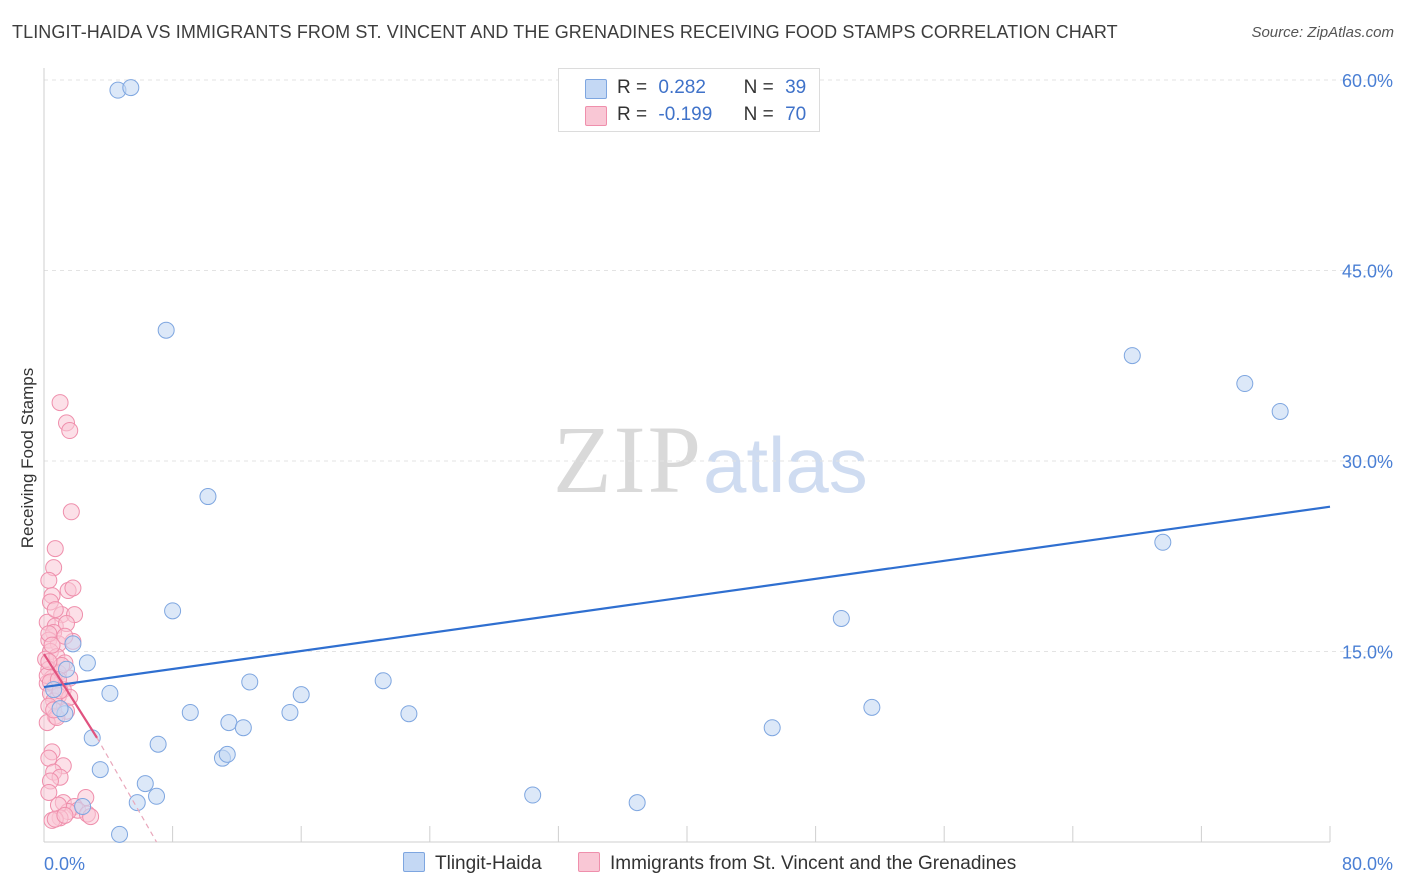 The image size is (1406, 892). Describe the element at coordinates (68, 611) in the screenshot. I see `series-immigrants-points` at that location.